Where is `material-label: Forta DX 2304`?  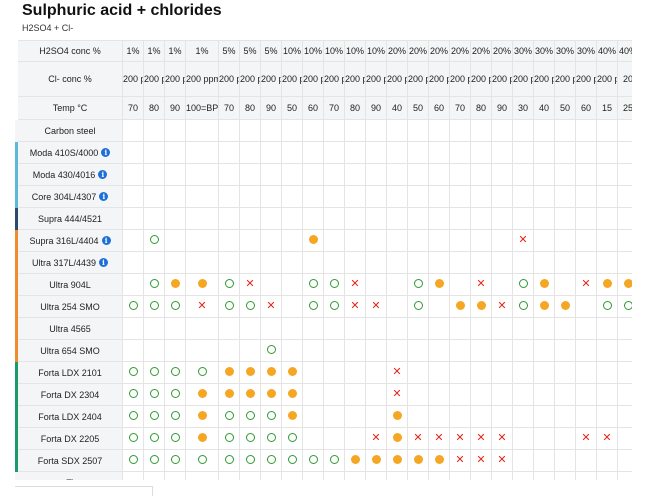 material-label: Forta DX 2304 is located at coordinates (69, 394).